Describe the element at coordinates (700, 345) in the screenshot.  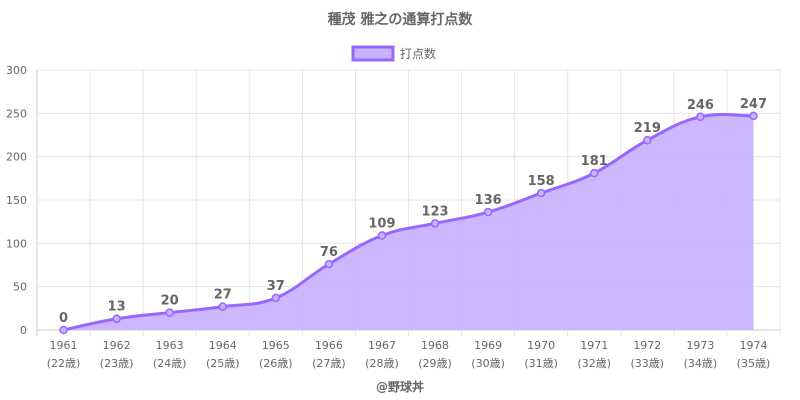
I see `x-tick-label: 1973` at that location.